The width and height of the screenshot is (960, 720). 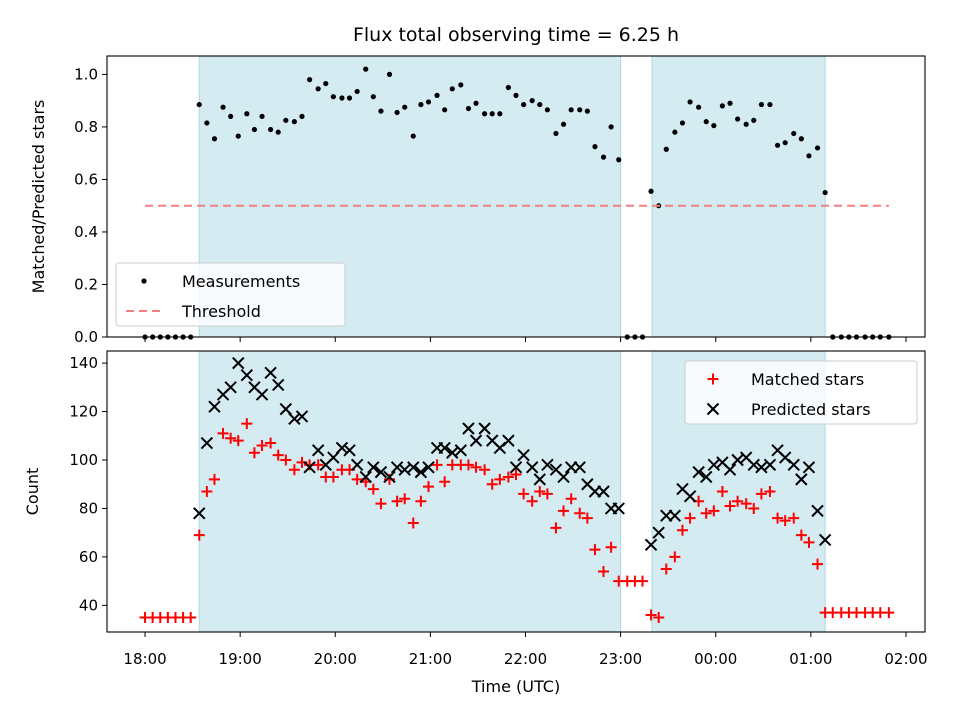 I want to click on y-tick-label: 0.0, so click(x=86, y=337).